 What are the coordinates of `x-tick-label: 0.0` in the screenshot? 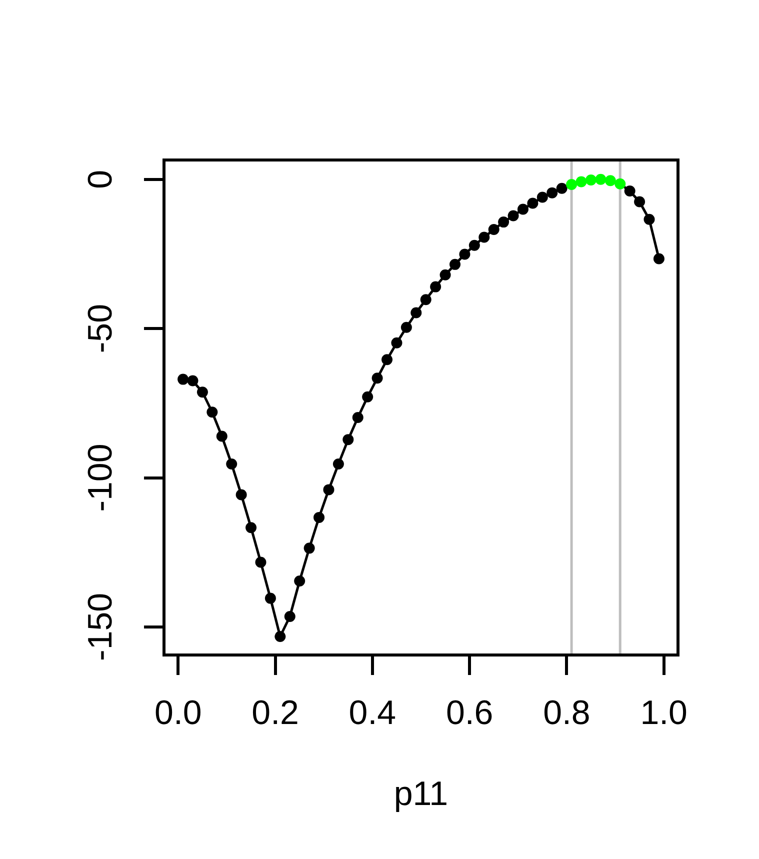 It's located at (178, 713).